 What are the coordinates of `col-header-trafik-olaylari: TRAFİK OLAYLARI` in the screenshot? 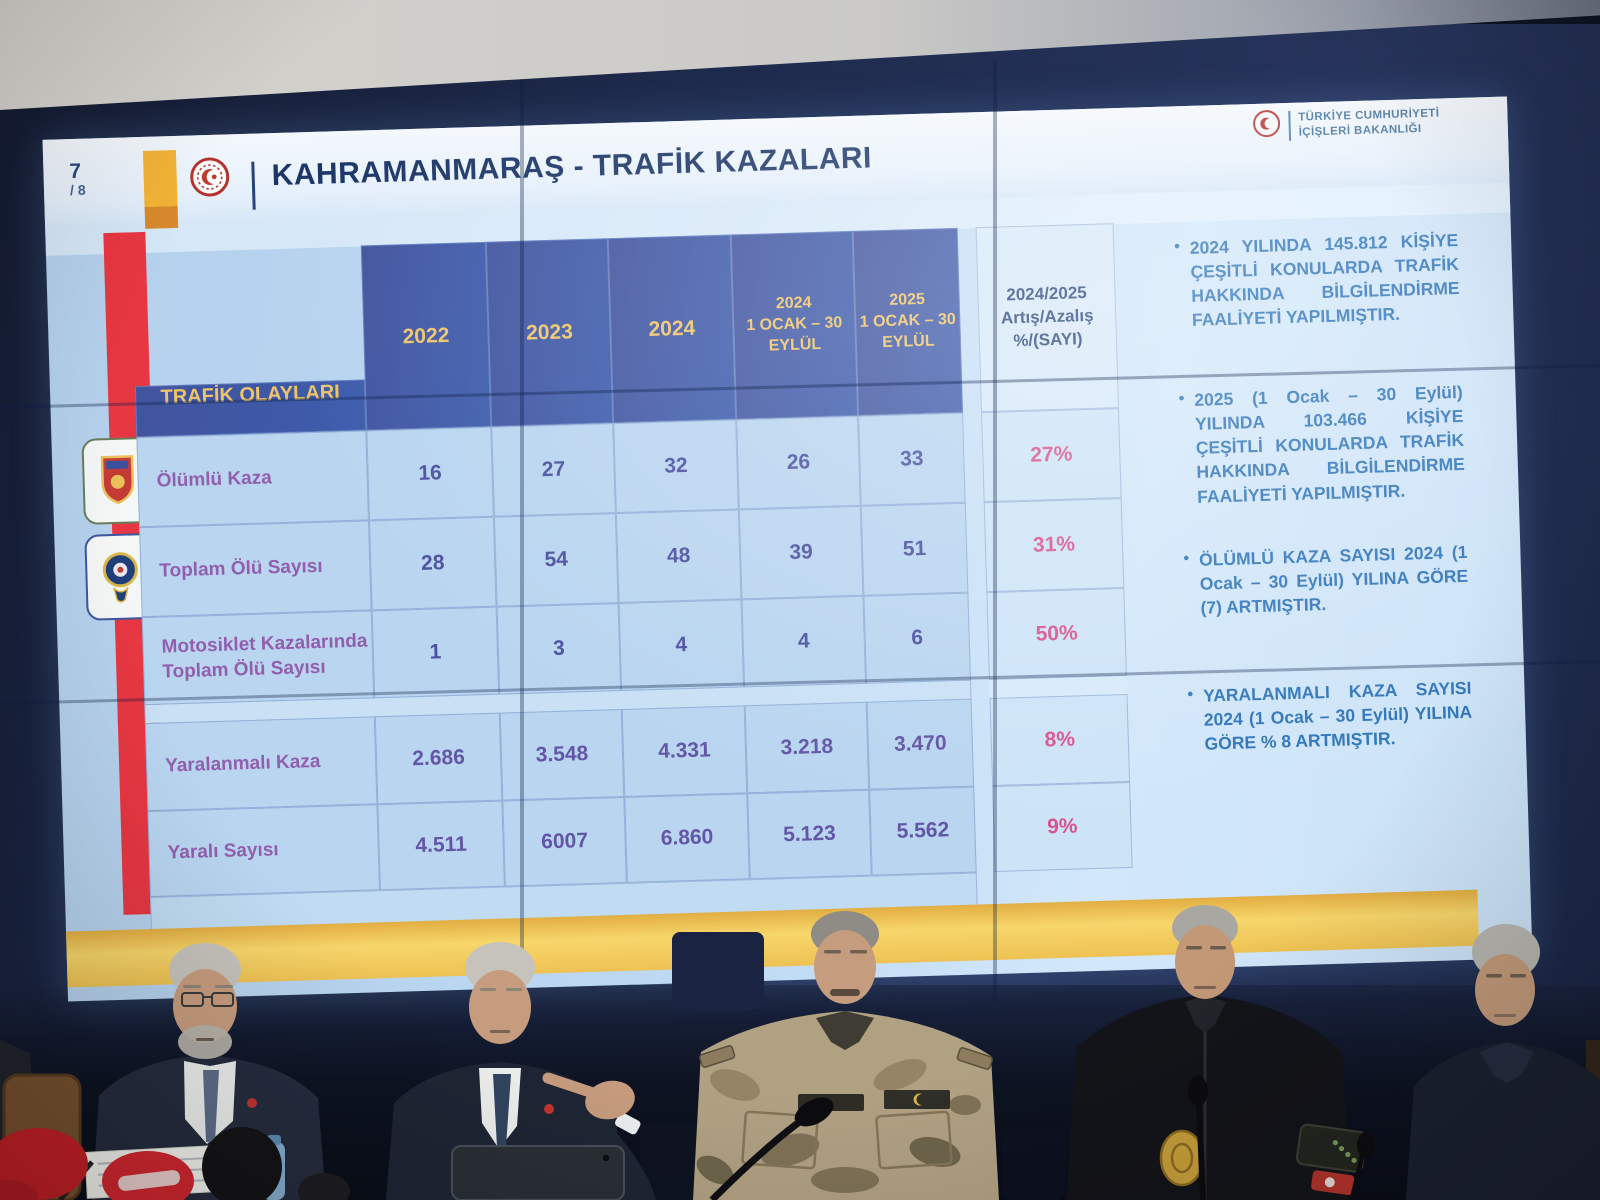 It's located at (250, 408).